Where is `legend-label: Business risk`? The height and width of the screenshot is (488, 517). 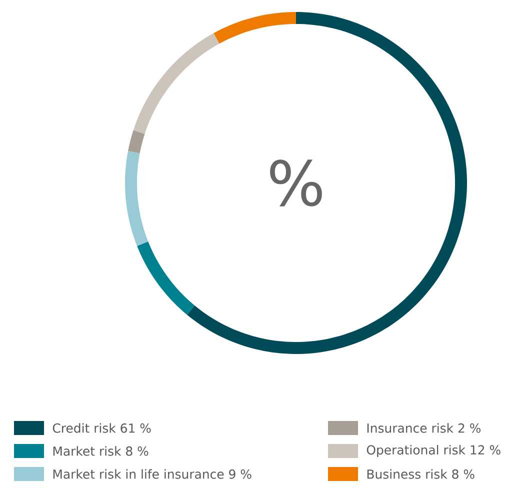 legend-label: Business risk is located at coordinates (407, 474).